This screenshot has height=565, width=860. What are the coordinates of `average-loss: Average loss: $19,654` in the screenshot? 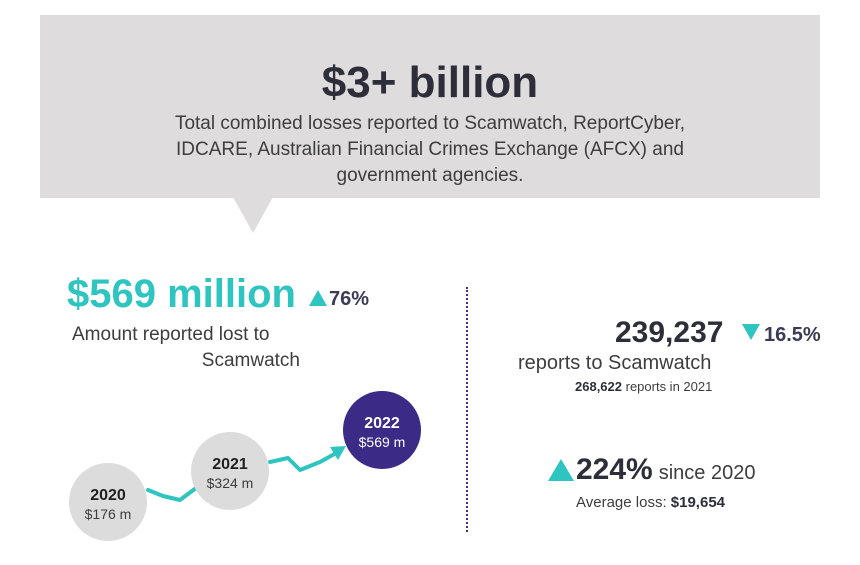 It's located at (650, 502).